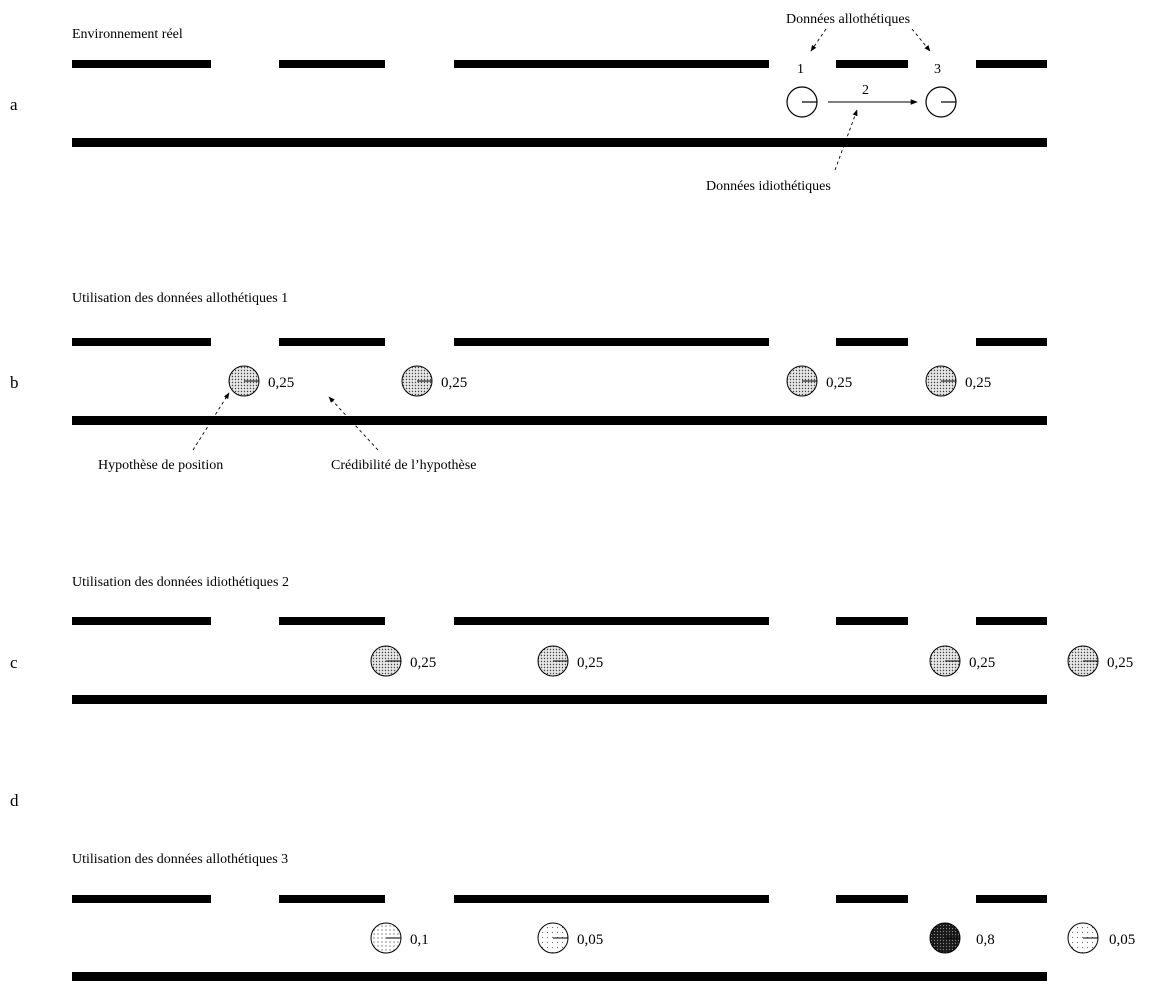 Image resolution: width=1157 pixels, height=981 pixels. I want to click on hypothesis-b-3: 0,25, so click(819, 381).